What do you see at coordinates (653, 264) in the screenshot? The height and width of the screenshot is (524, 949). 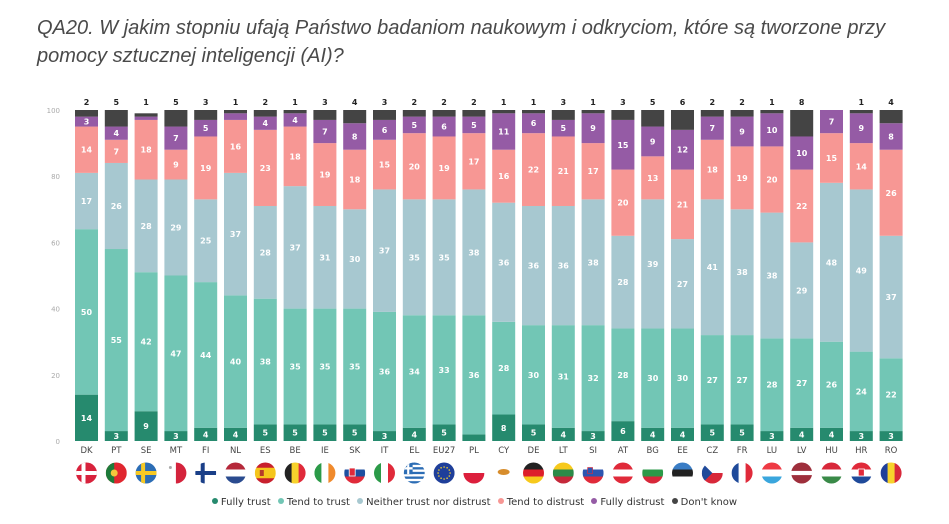 I see `data-label: 39` at bounding box center [653, 264].